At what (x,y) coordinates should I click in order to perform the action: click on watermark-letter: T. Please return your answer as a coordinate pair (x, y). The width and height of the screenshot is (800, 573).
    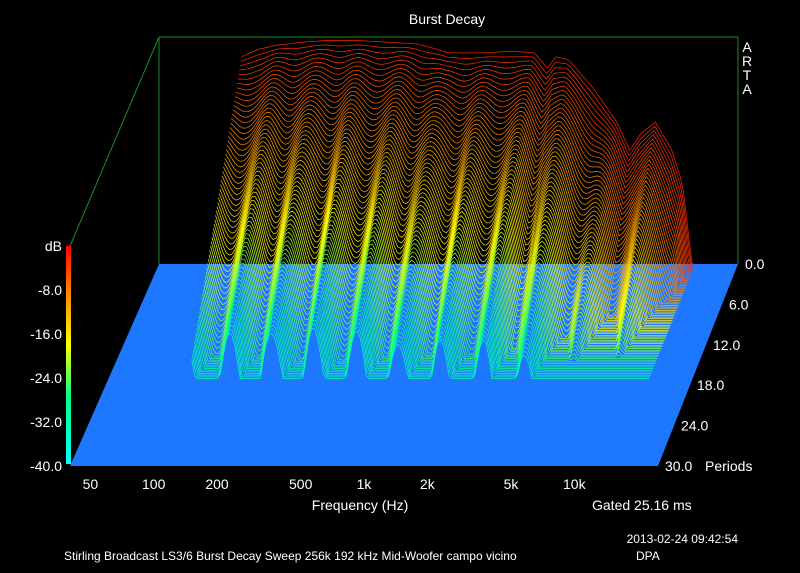
    Looking at the image, I should click on (747, 75).